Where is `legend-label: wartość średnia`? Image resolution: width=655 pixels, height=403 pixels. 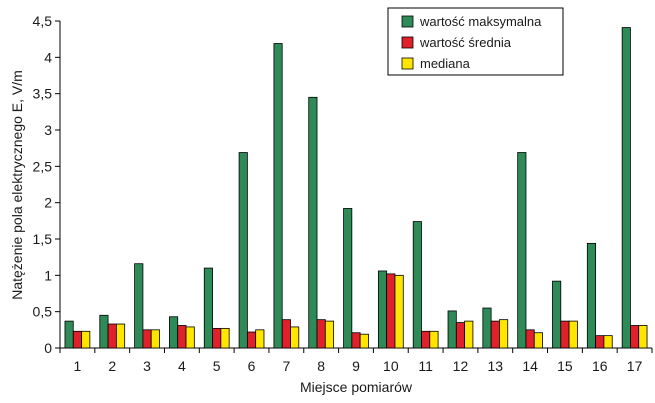 legend-label: wartość średnia is located at coordinates (465, 42).